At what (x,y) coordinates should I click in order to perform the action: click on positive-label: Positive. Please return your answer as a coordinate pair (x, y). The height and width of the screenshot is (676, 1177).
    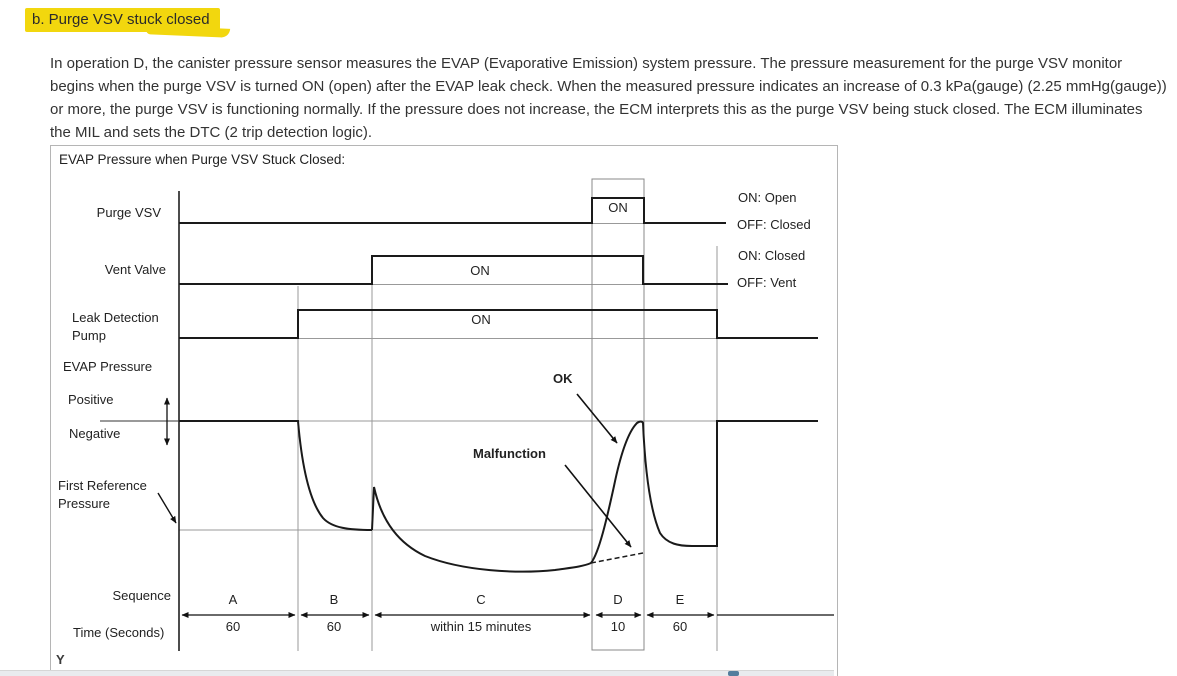
    Looking at the image, I should click on (91, 399).